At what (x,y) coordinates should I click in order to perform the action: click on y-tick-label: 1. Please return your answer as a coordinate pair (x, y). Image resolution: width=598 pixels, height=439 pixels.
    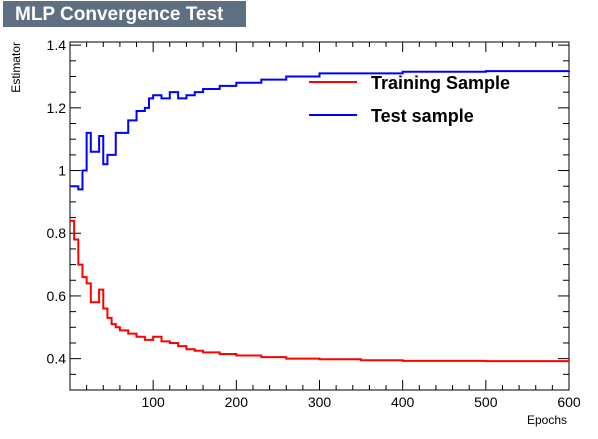
    Looking at the image, I should click on (62, 171).